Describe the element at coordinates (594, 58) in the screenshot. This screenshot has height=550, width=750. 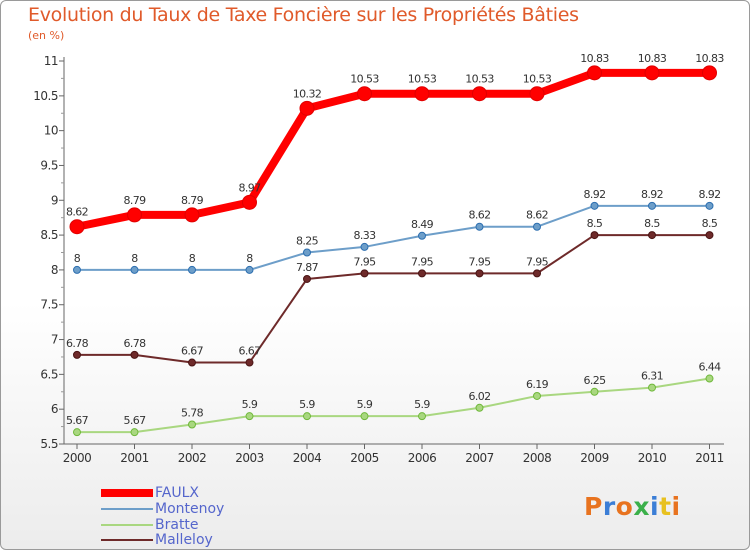
I see `data-label-faulx-2009: 10.83` at that location.